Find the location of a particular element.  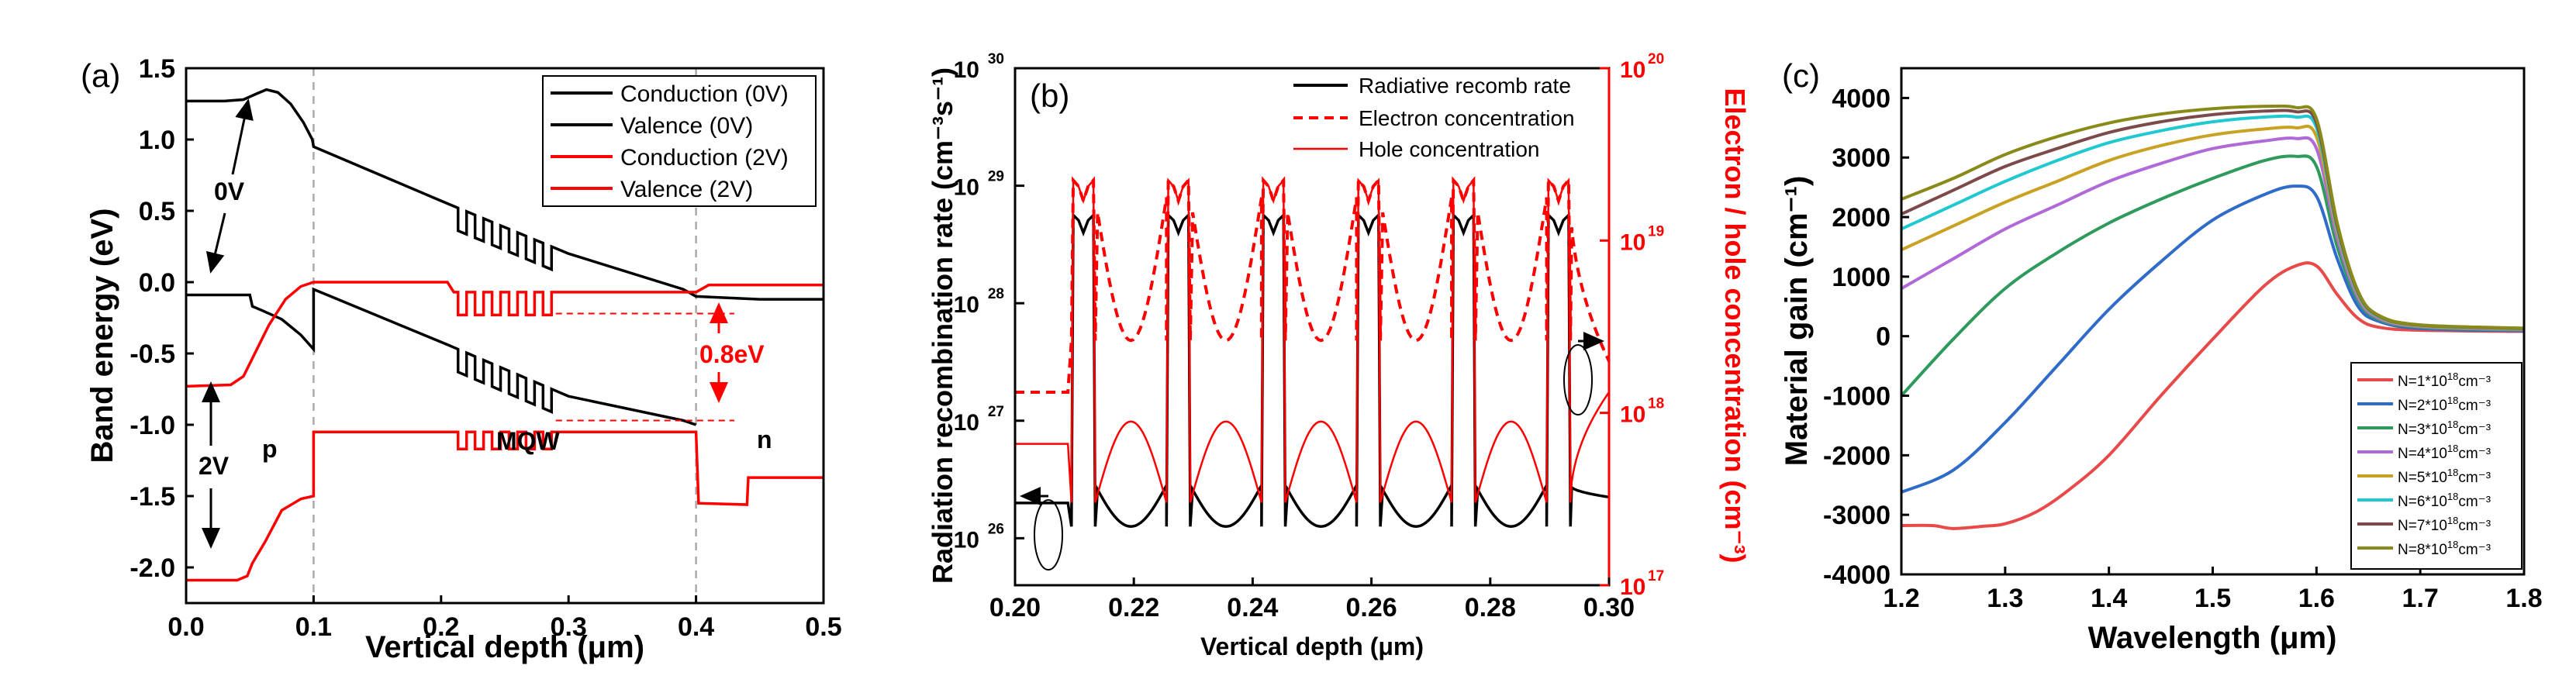

right-axis-indicator is located at coordinates (1578, 379).